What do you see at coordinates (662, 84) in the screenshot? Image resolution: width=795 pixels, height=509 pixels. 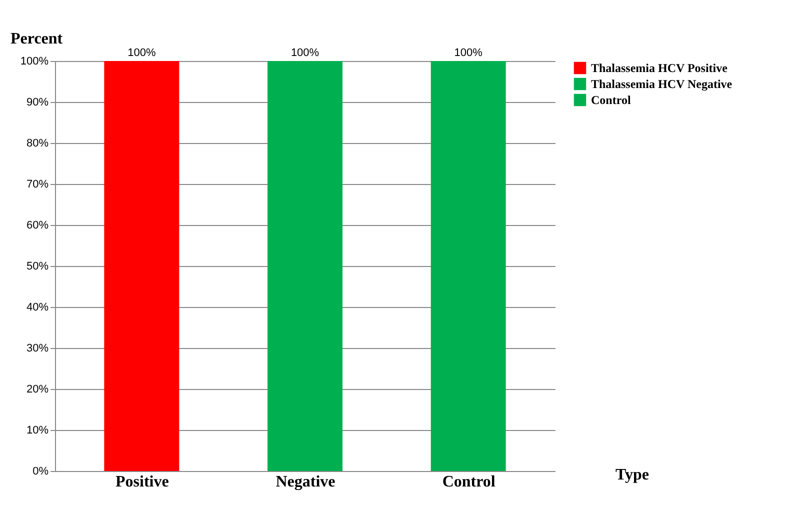 I see `legend-label: Thalassemia HCV Negative` at bounding box center [662, 84].